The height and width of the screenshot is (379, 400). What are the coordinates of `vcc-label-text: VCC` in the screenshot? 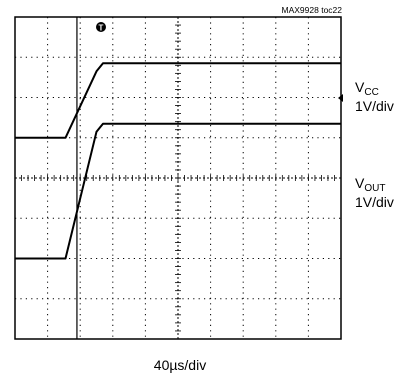 It's located at (367, 88).